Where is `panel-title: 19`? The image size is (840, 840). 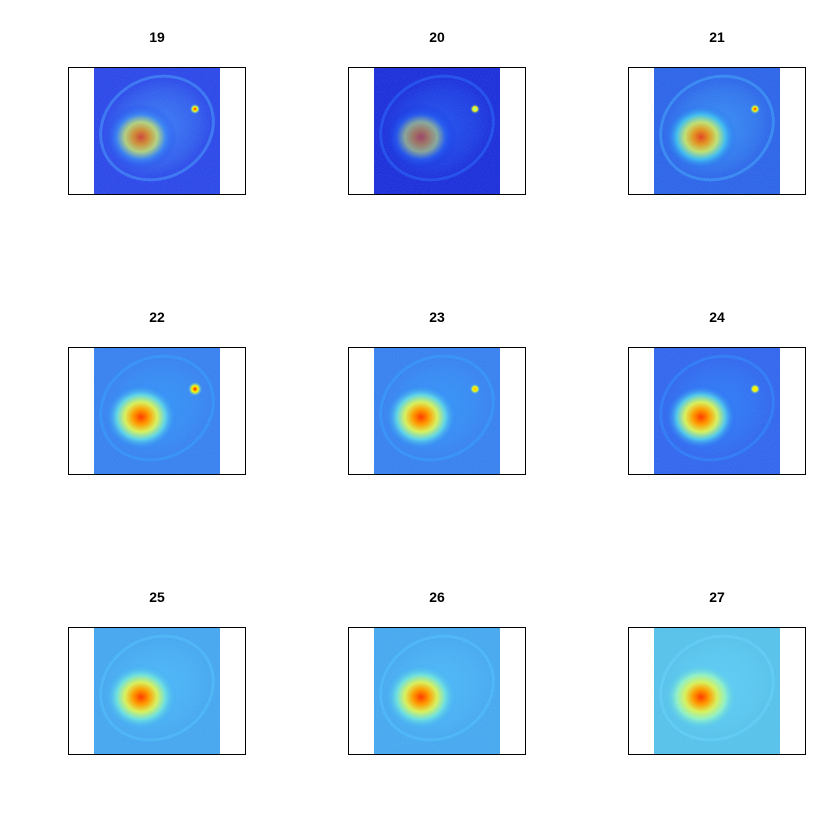 panel-title: 19 is located at coordinates (157, 37).